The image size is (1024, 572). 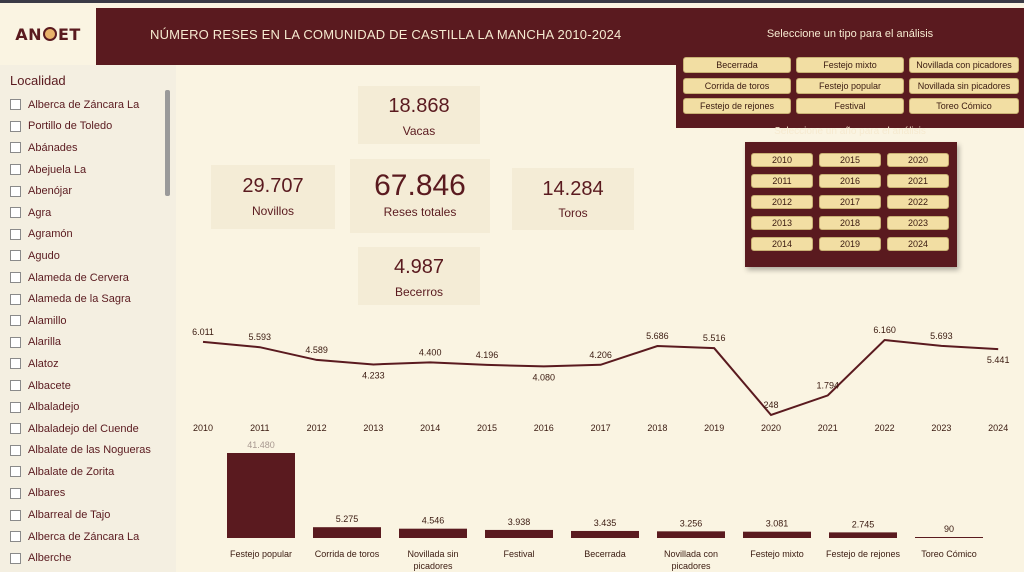 I want to click on x-tick-label: 2021, so click(x=828, y=428).